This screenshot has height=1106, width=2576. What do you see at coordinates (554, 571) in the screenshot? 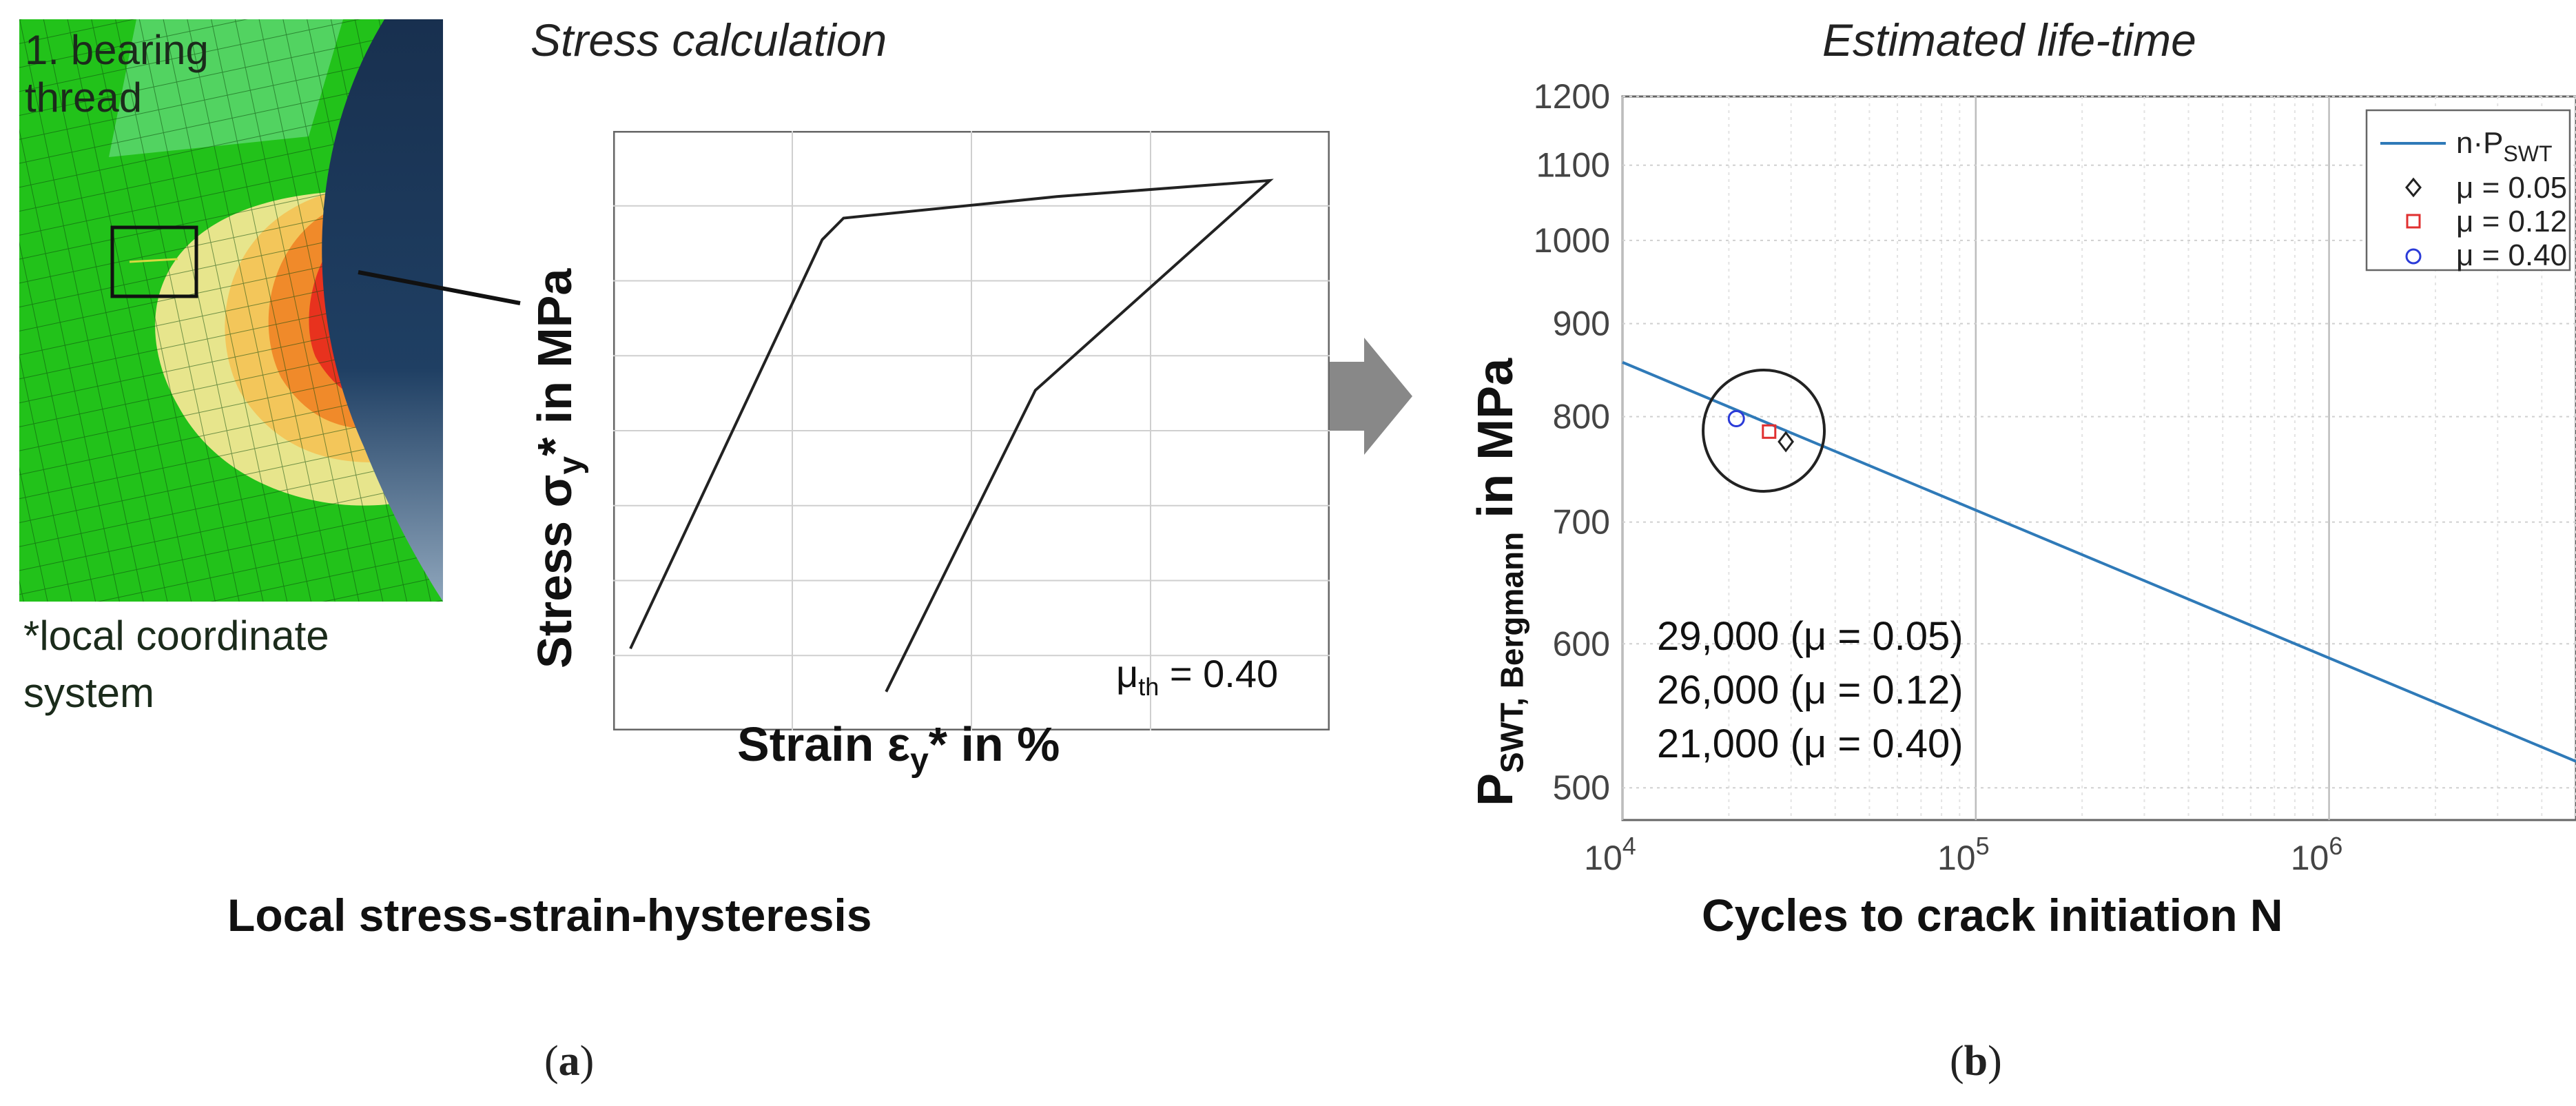
I see `hysteresis-ylabel-pre: Stress σ` at bounding box center [554, 571].